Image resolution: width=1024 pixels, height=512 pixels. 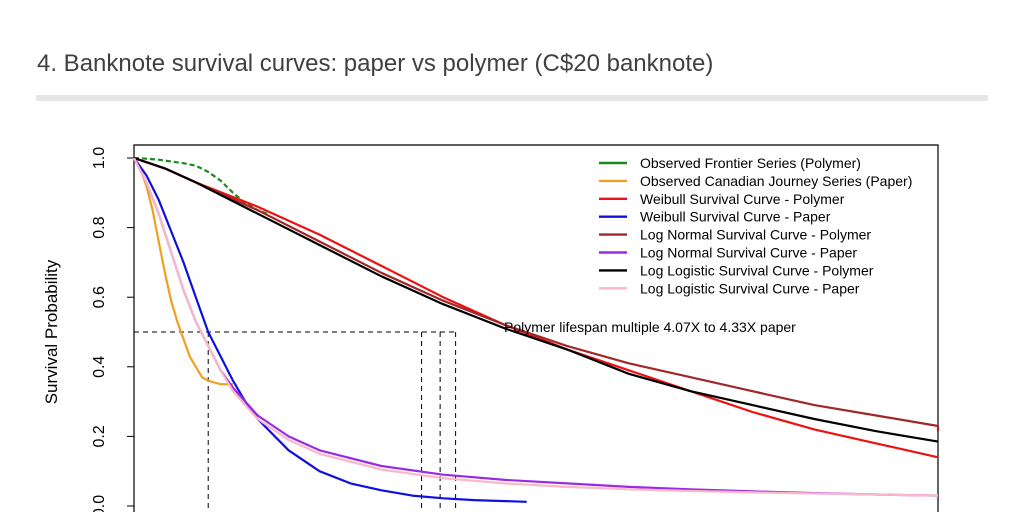 What do you see at coordinates (99, 367) in the screenshot?
I see `y-tick-label: 0.4` at bounding box center [99, 367].